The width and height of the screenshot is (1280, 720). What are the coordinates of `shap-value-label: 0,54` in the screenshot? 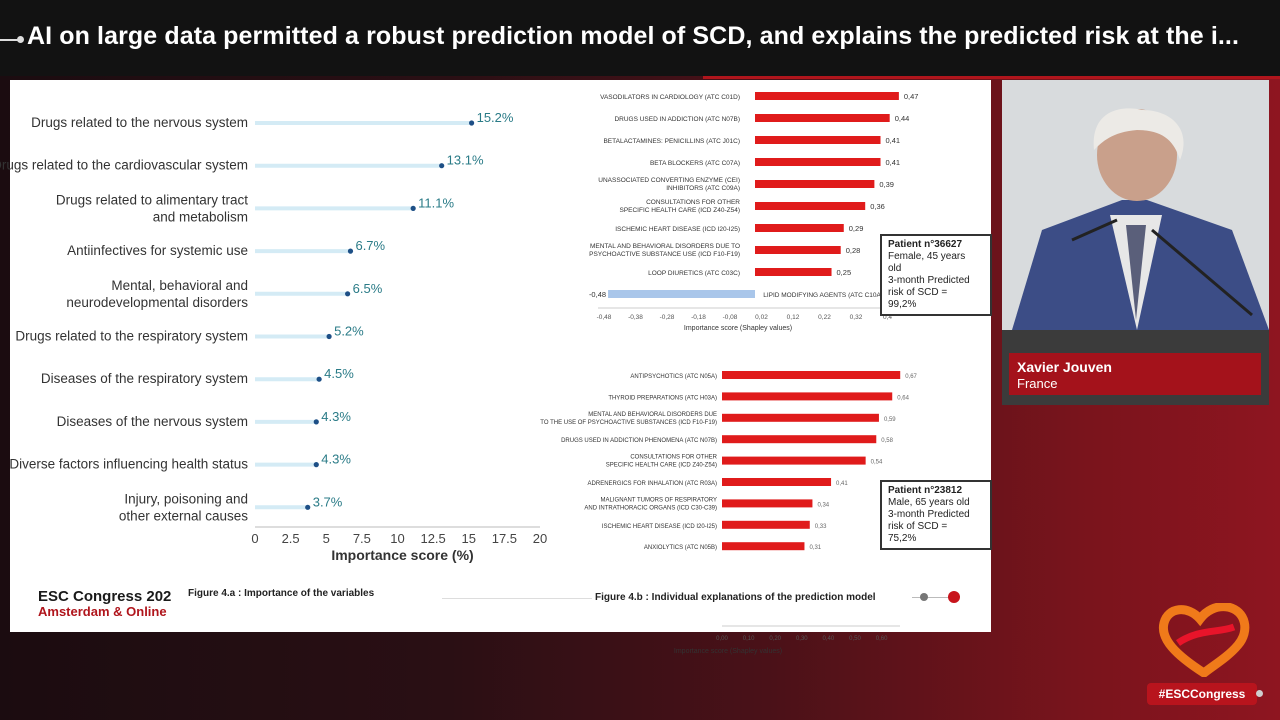 It's located at (877, 463).